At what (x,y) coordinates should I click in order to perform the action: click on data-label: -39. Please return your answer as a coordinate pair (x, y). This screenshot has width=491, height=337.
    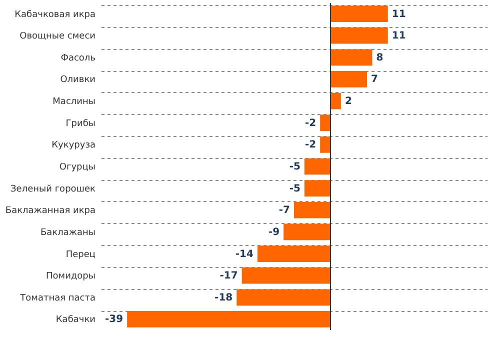
    Looking at the image, I should click on (114, 320).